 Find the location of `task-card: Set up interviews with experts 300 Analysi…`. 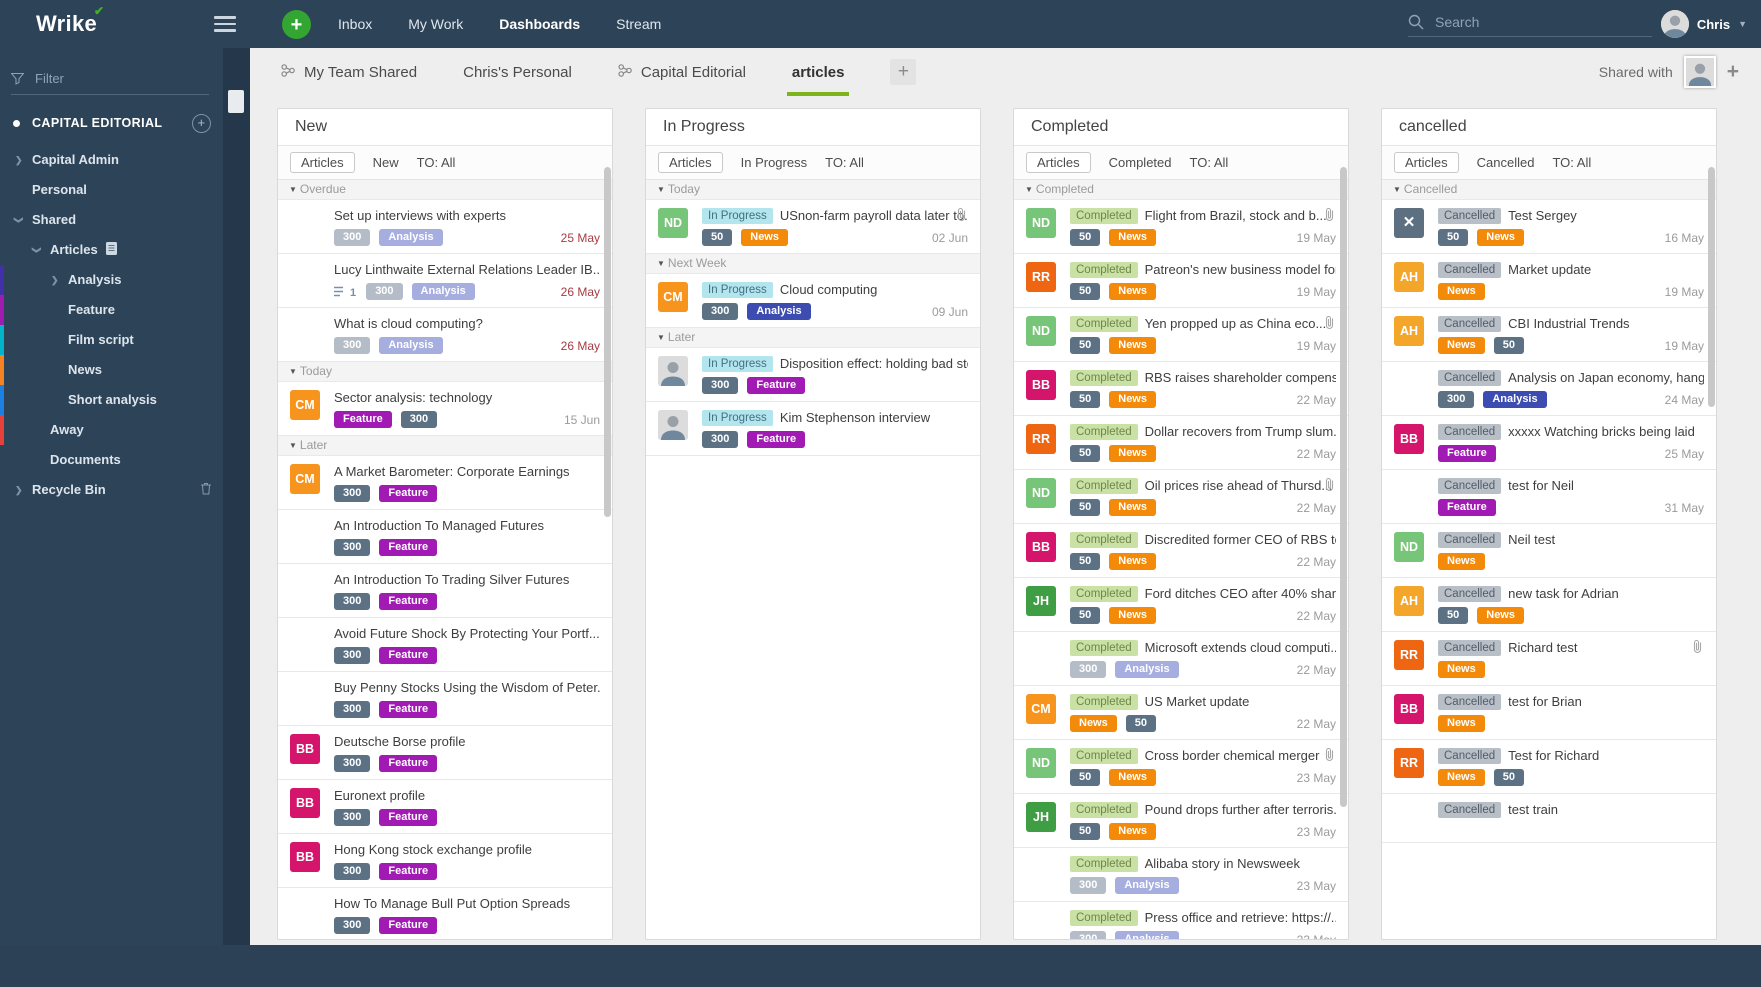

task-card: Set up interviews with experts 300 Analysi… is located at coordinates (445, 227).